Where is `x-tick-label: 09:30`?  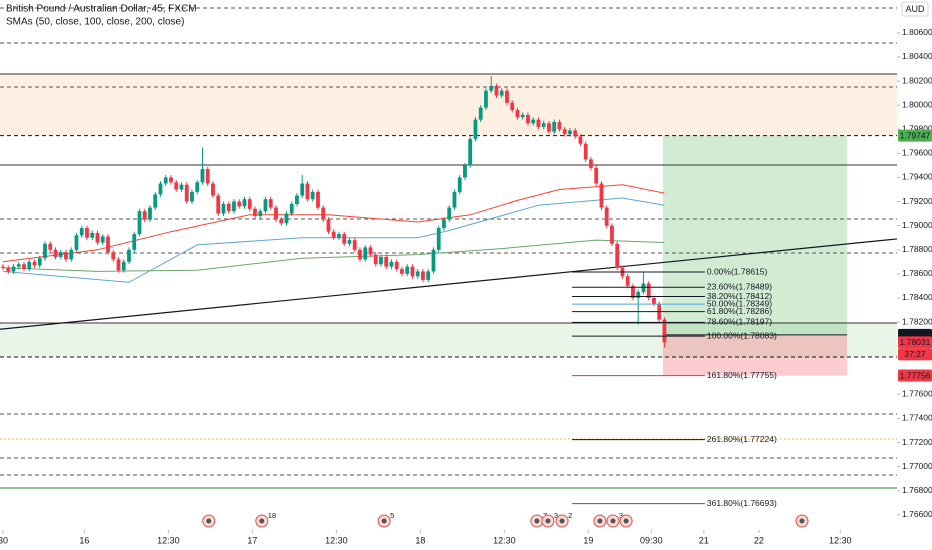 x-tick-label: 09:30 is located at coordinates (651, 540).